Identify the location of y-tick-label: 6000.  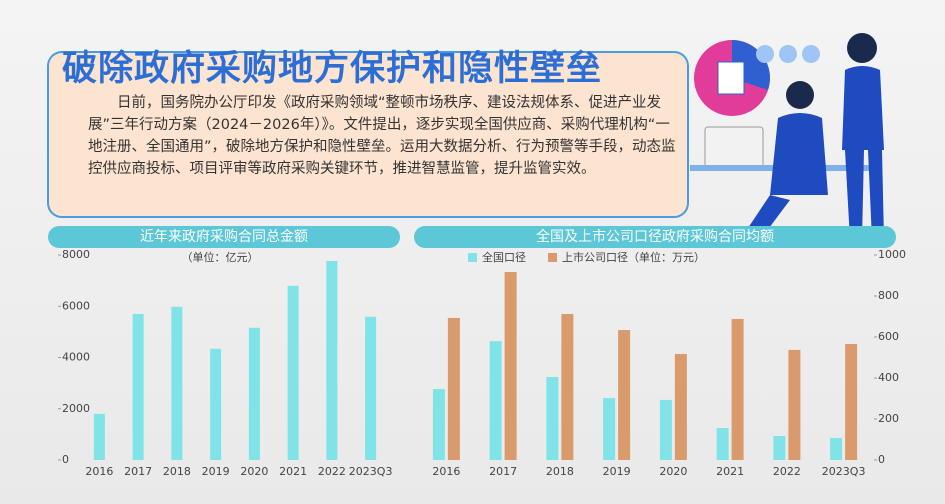
(76, 305).